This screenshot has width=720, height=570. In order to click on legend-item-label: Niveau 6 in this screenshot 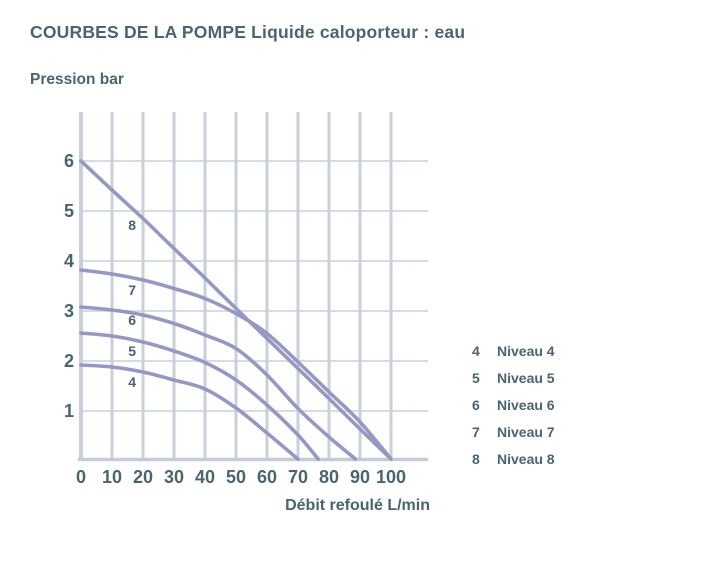, I will do `click(526, 404)`.